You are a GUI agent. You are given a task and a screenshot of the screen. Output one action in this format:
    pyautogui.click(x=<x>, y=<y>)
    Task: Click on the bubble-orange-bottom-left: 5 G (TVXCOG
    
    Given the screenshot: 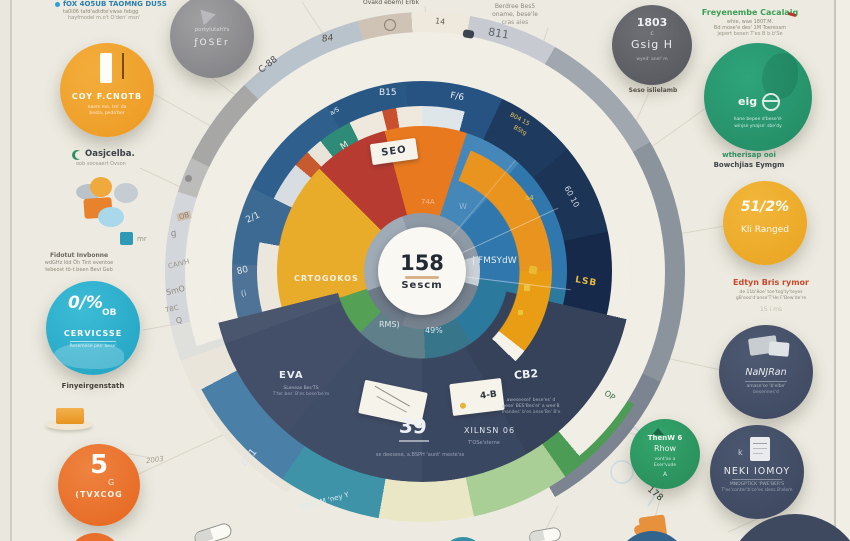 What is the action you would take?
    pyautogui.click(x=99, y=485)
    